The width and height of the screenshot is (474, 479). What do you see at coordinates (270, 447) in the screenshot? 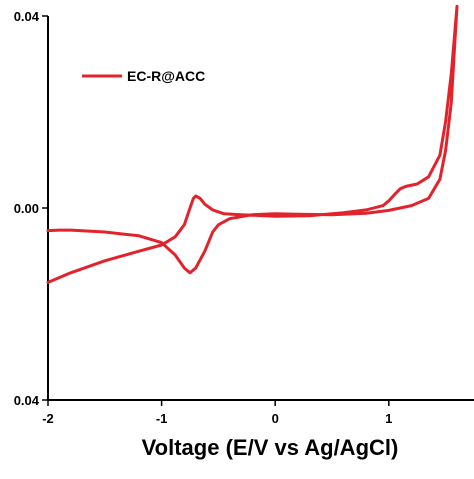
I see `x-axis-label: Voltage (E/V vs Ag/AgCl)` at bounding box center [270, 447].